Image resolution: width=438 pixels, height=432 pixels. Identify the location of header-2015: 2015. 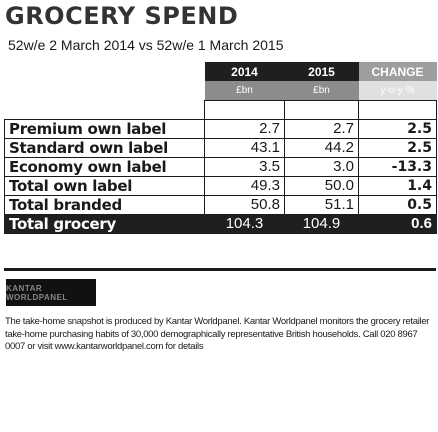
(321, 71).